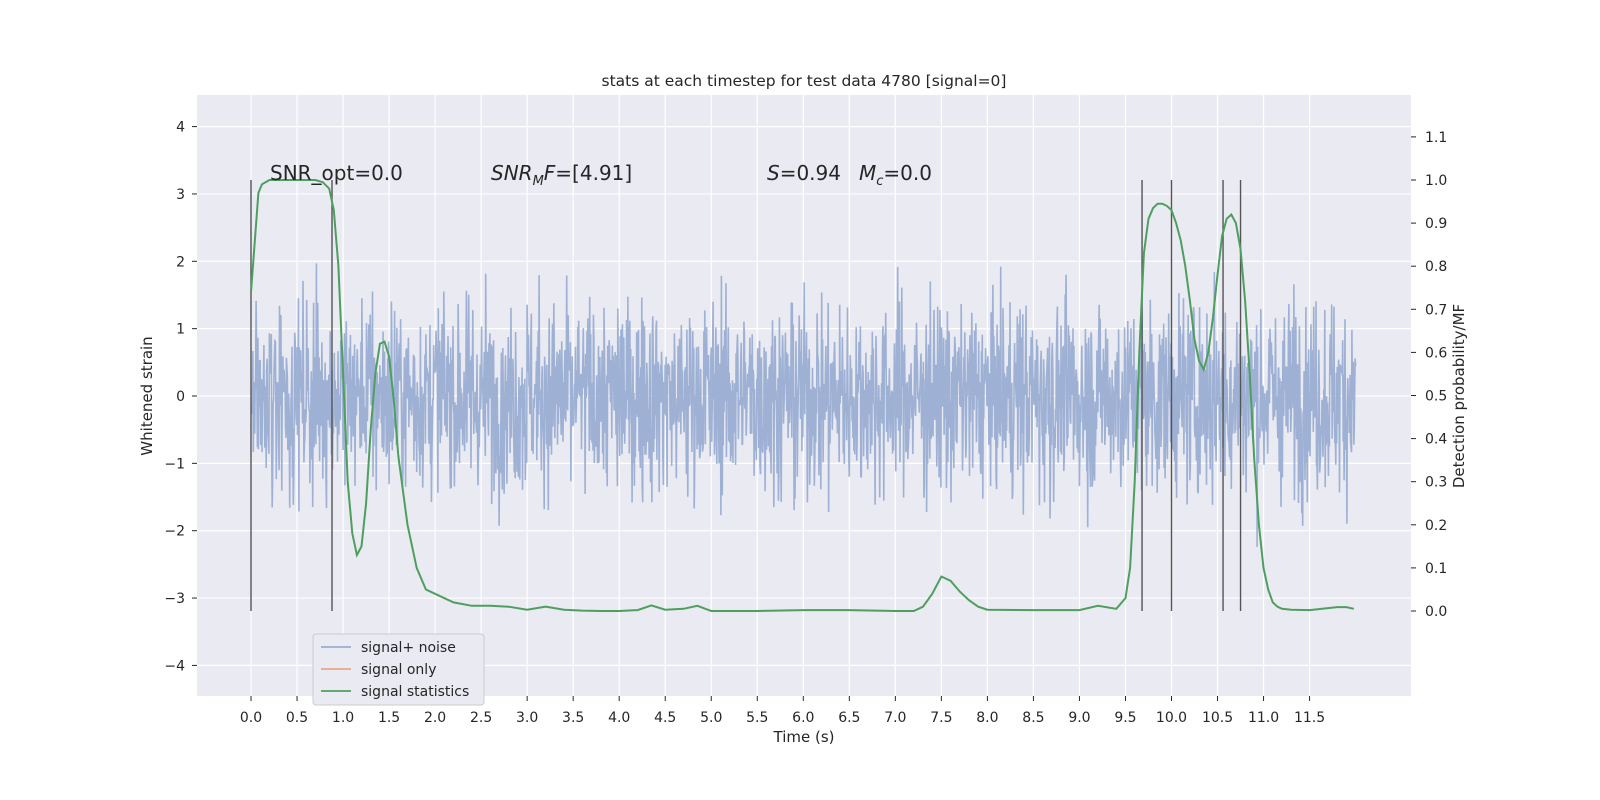 The image size is (1600, 800). I want to click on y2-tick-label: 1.0, so click(1436, 181).